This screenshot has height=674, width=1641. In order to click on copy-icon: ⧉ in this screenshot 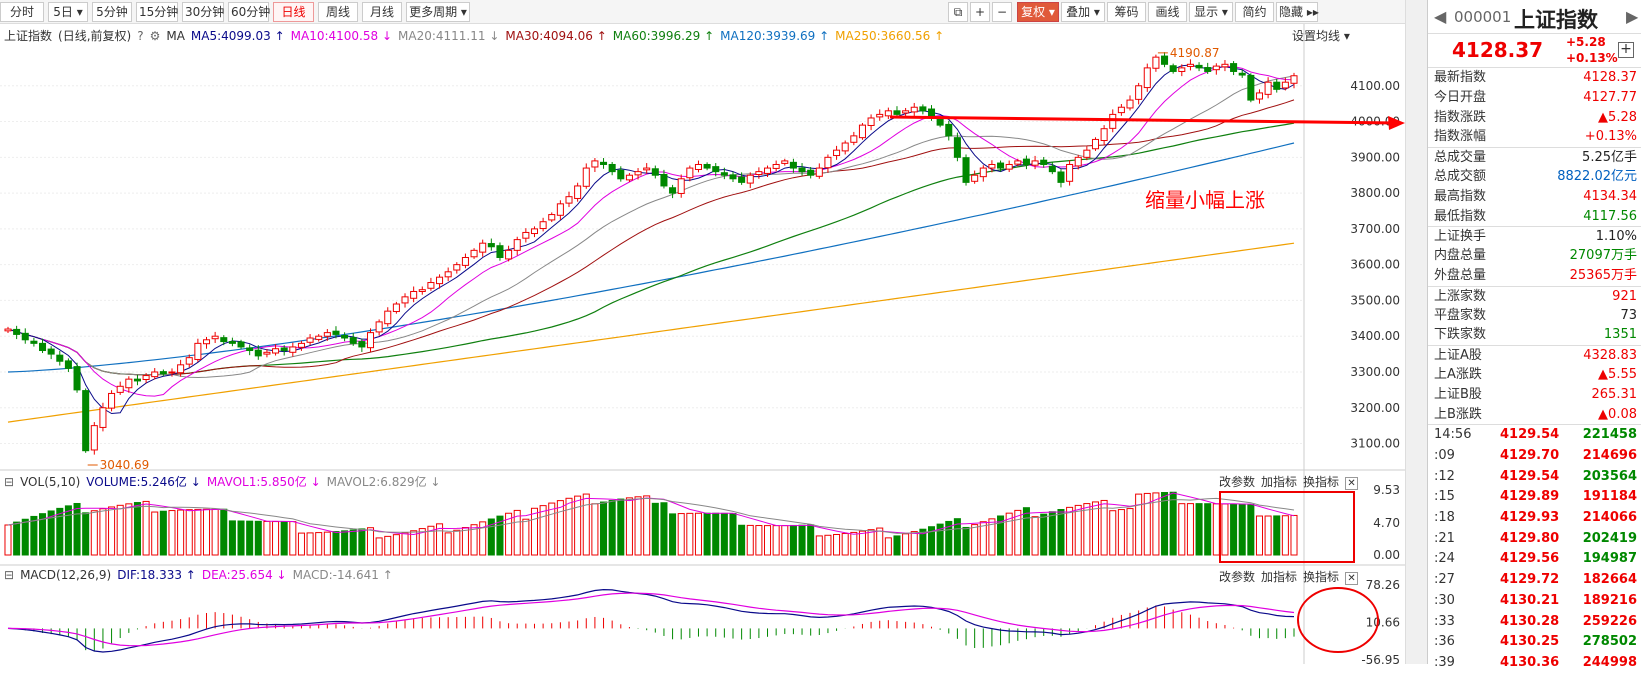, I will do `click(958, 12)`.